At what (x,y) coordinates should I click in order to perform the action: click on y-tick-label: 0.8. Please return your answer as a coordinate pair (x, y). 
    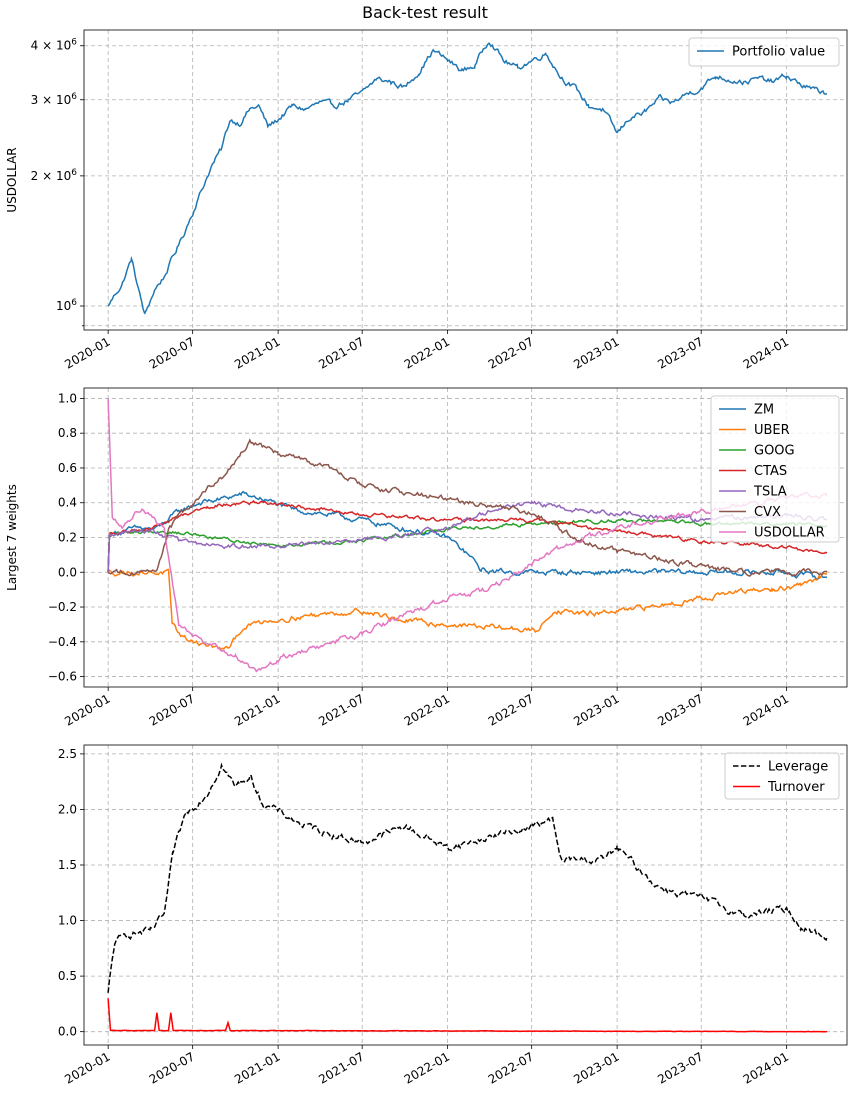
    Looking at the image, I should click on (67, 433).